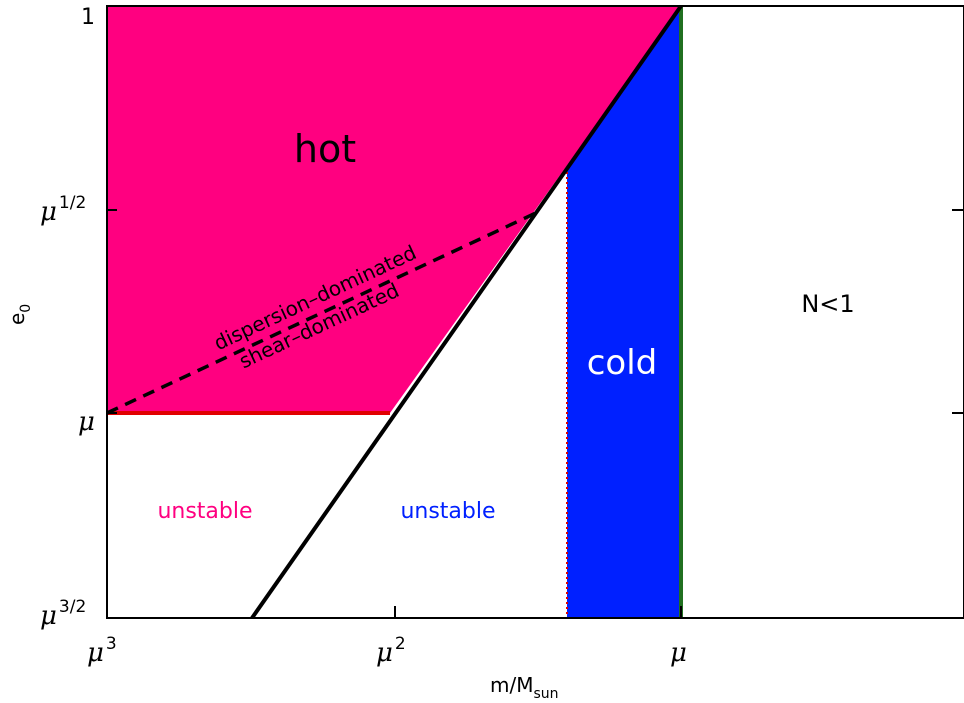 Image resolution: width=964 pixels, height=703 pixels. I want to click on unstable-right-label: unstable, so click(447, 511).